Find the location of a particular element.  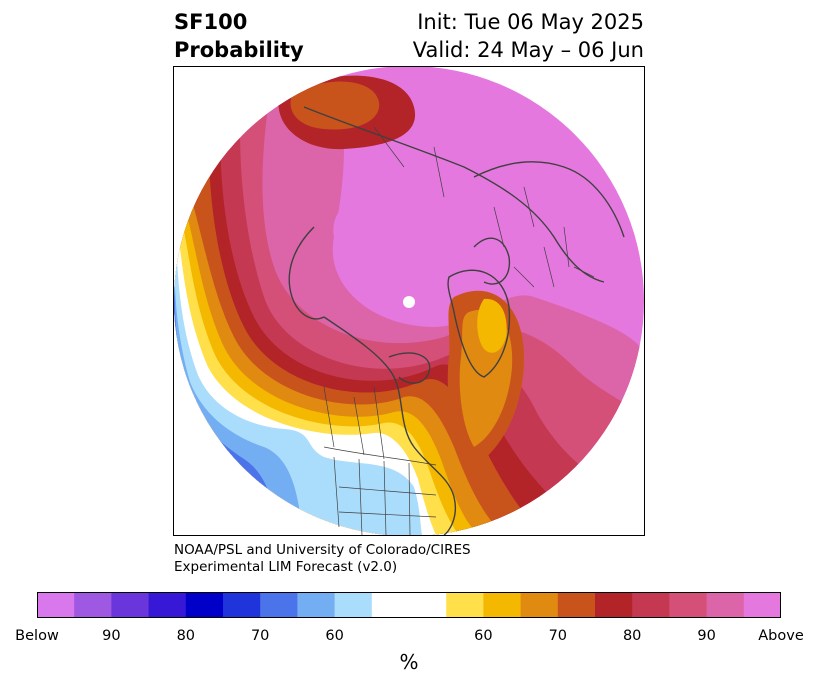

init-date: Init: Tue 06 May 2025 is located at coordinates (530, 22).